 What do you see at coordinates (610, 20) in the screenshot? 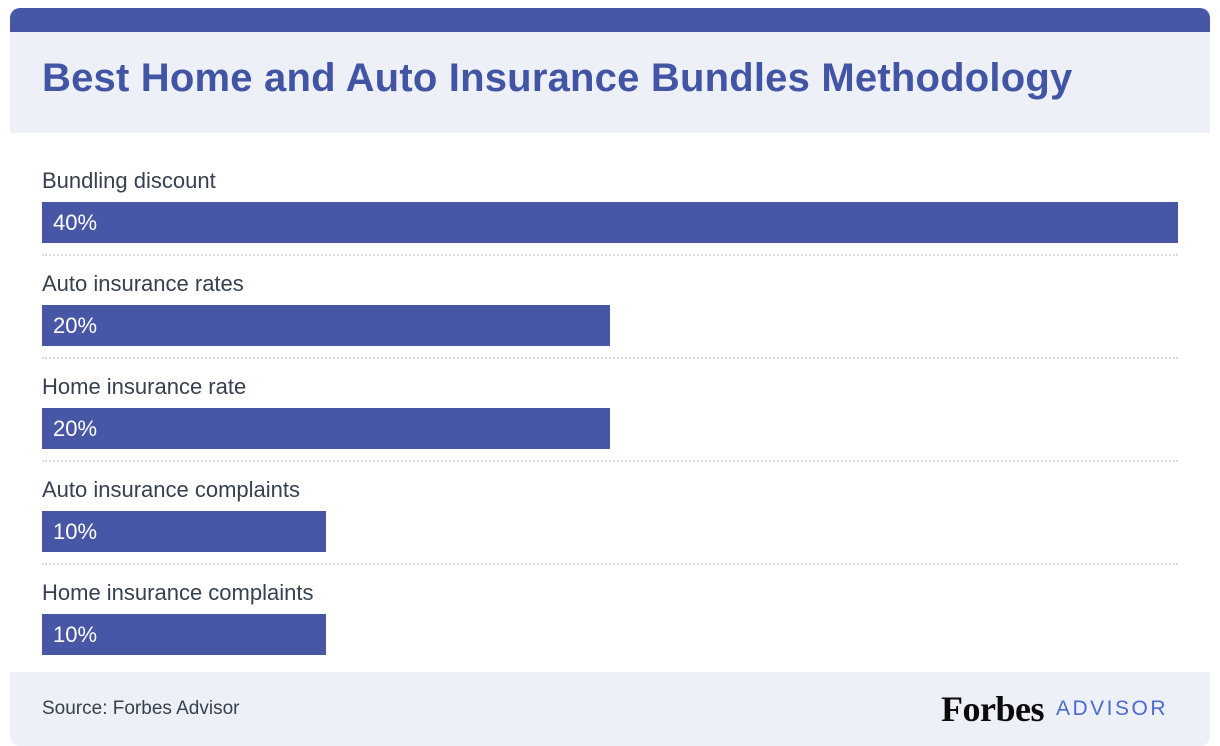
I see `top-accent-bar` at bounding box center [610, 20].